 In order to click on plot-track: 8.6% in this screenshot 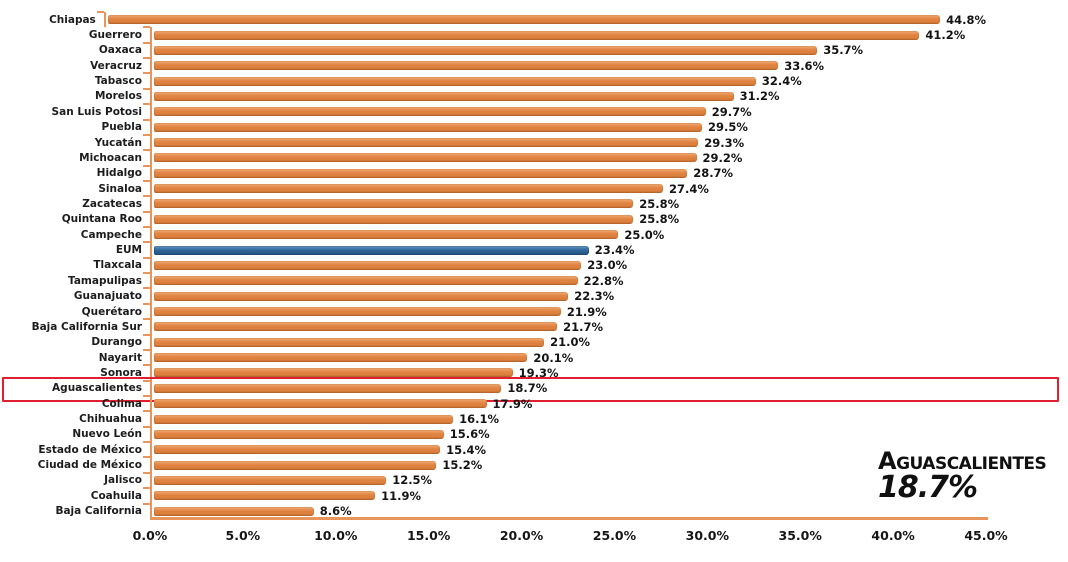, I will do `click(564, 510)`.